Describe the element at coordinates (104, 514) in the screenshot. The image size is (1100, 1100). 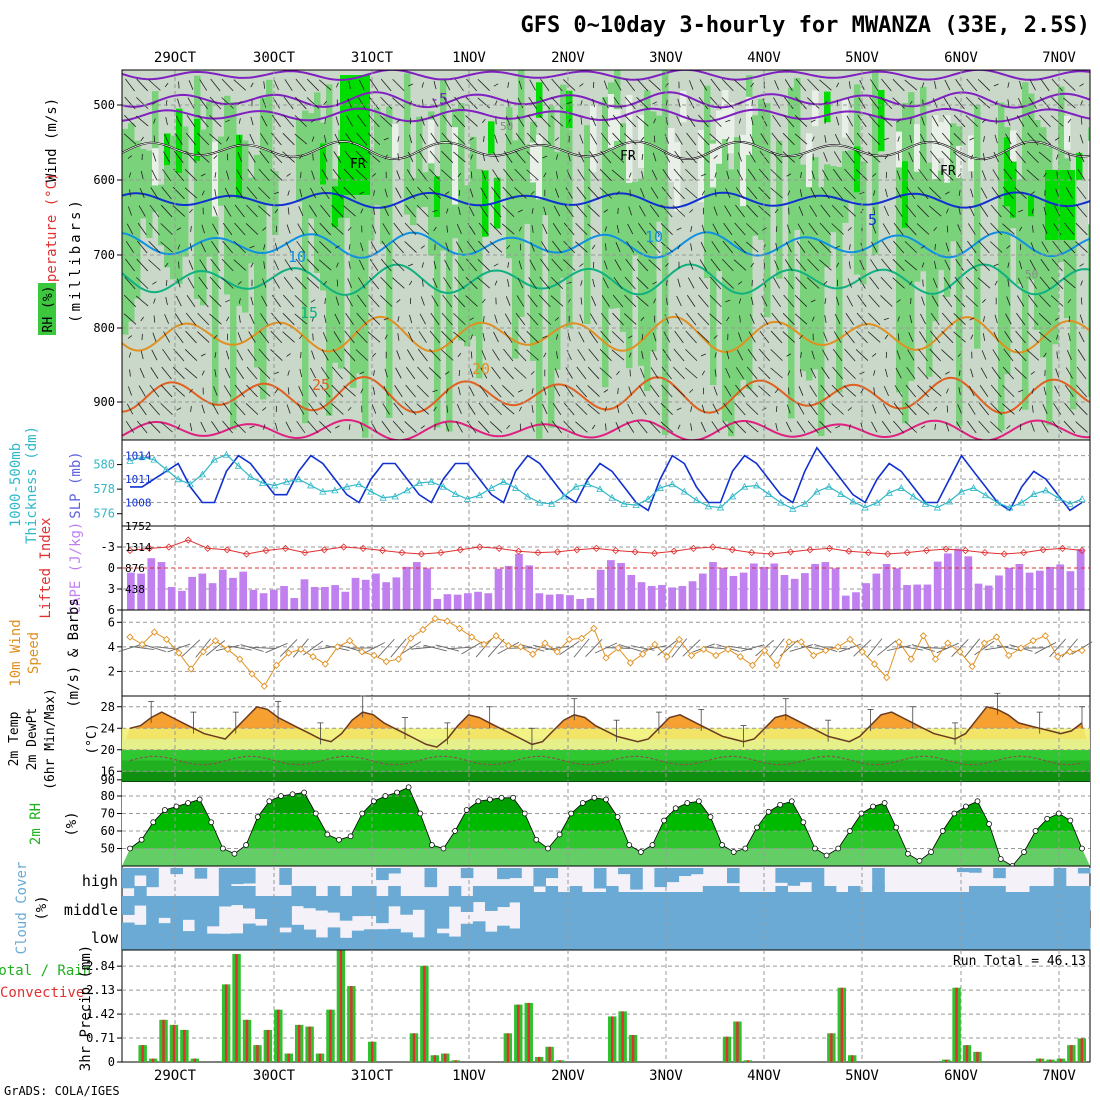
I see `tick-label: 576` at that location.